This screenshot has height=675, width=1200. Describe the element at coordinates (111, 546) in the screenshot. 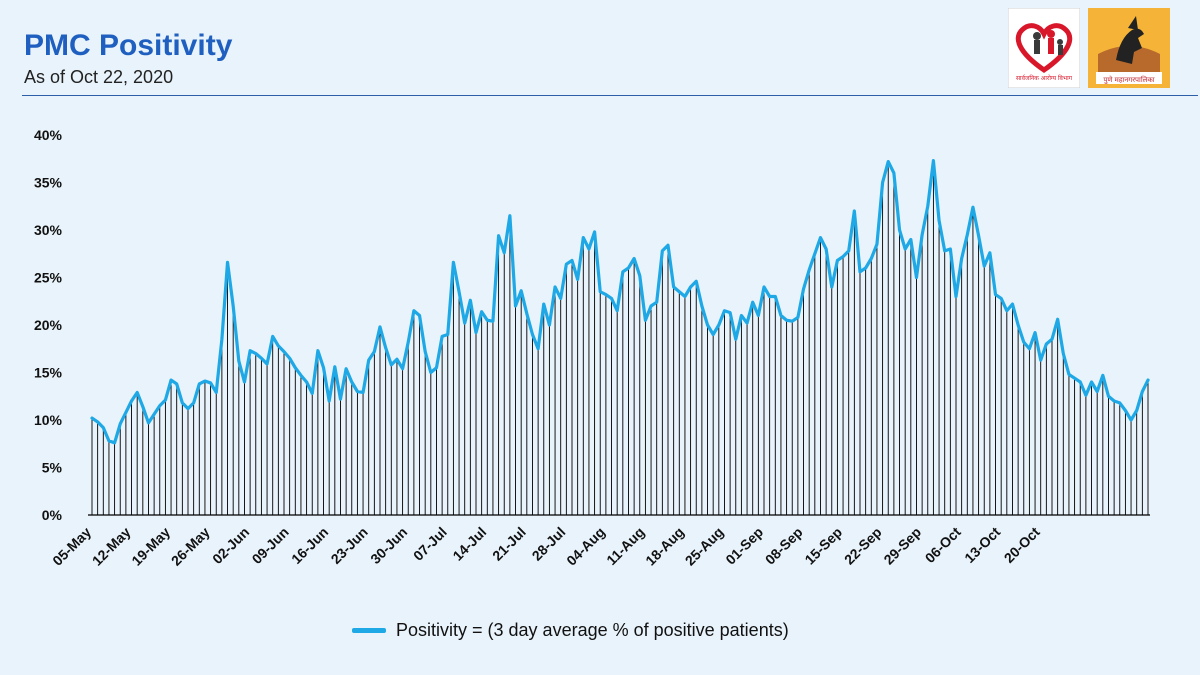

I see `x-tick-label: 12-May` at that location.